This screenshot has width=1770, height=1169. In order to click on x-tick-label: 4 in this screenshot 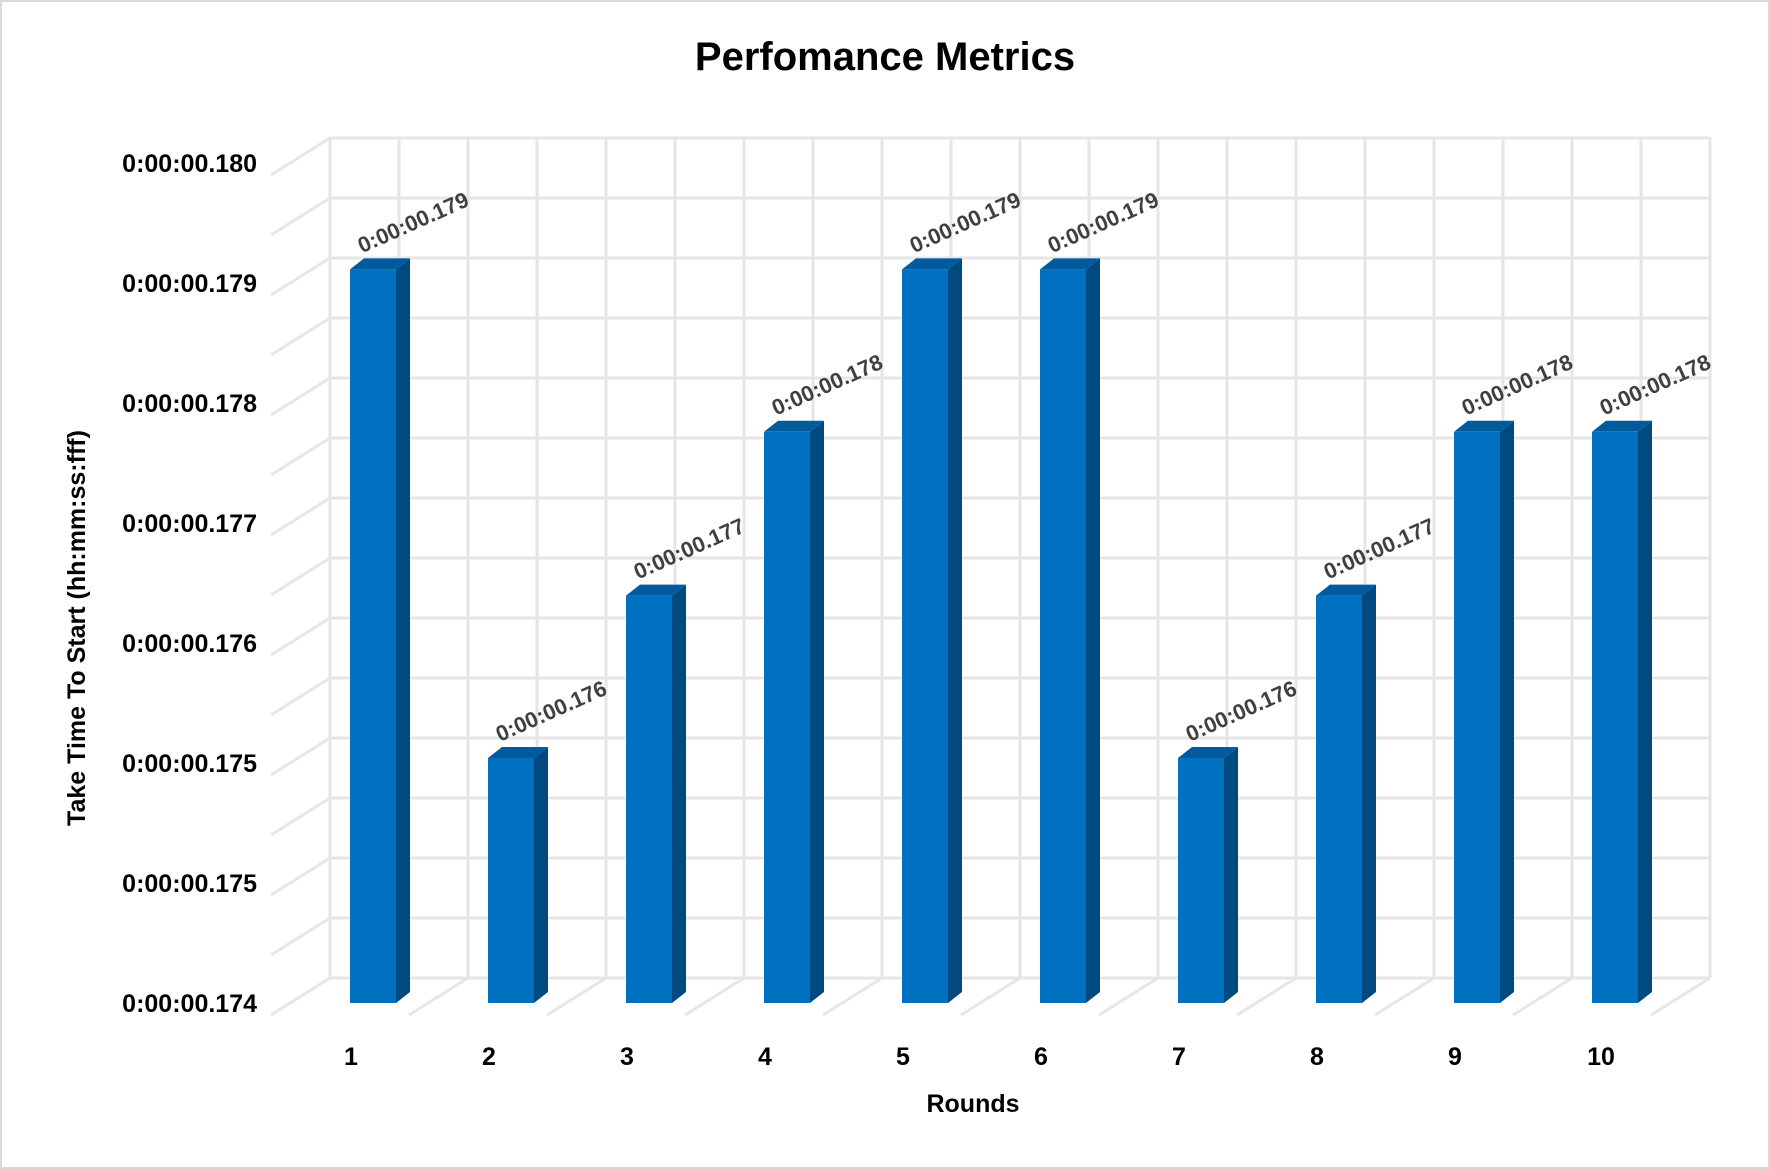, I will do `click(765, 1057)`.